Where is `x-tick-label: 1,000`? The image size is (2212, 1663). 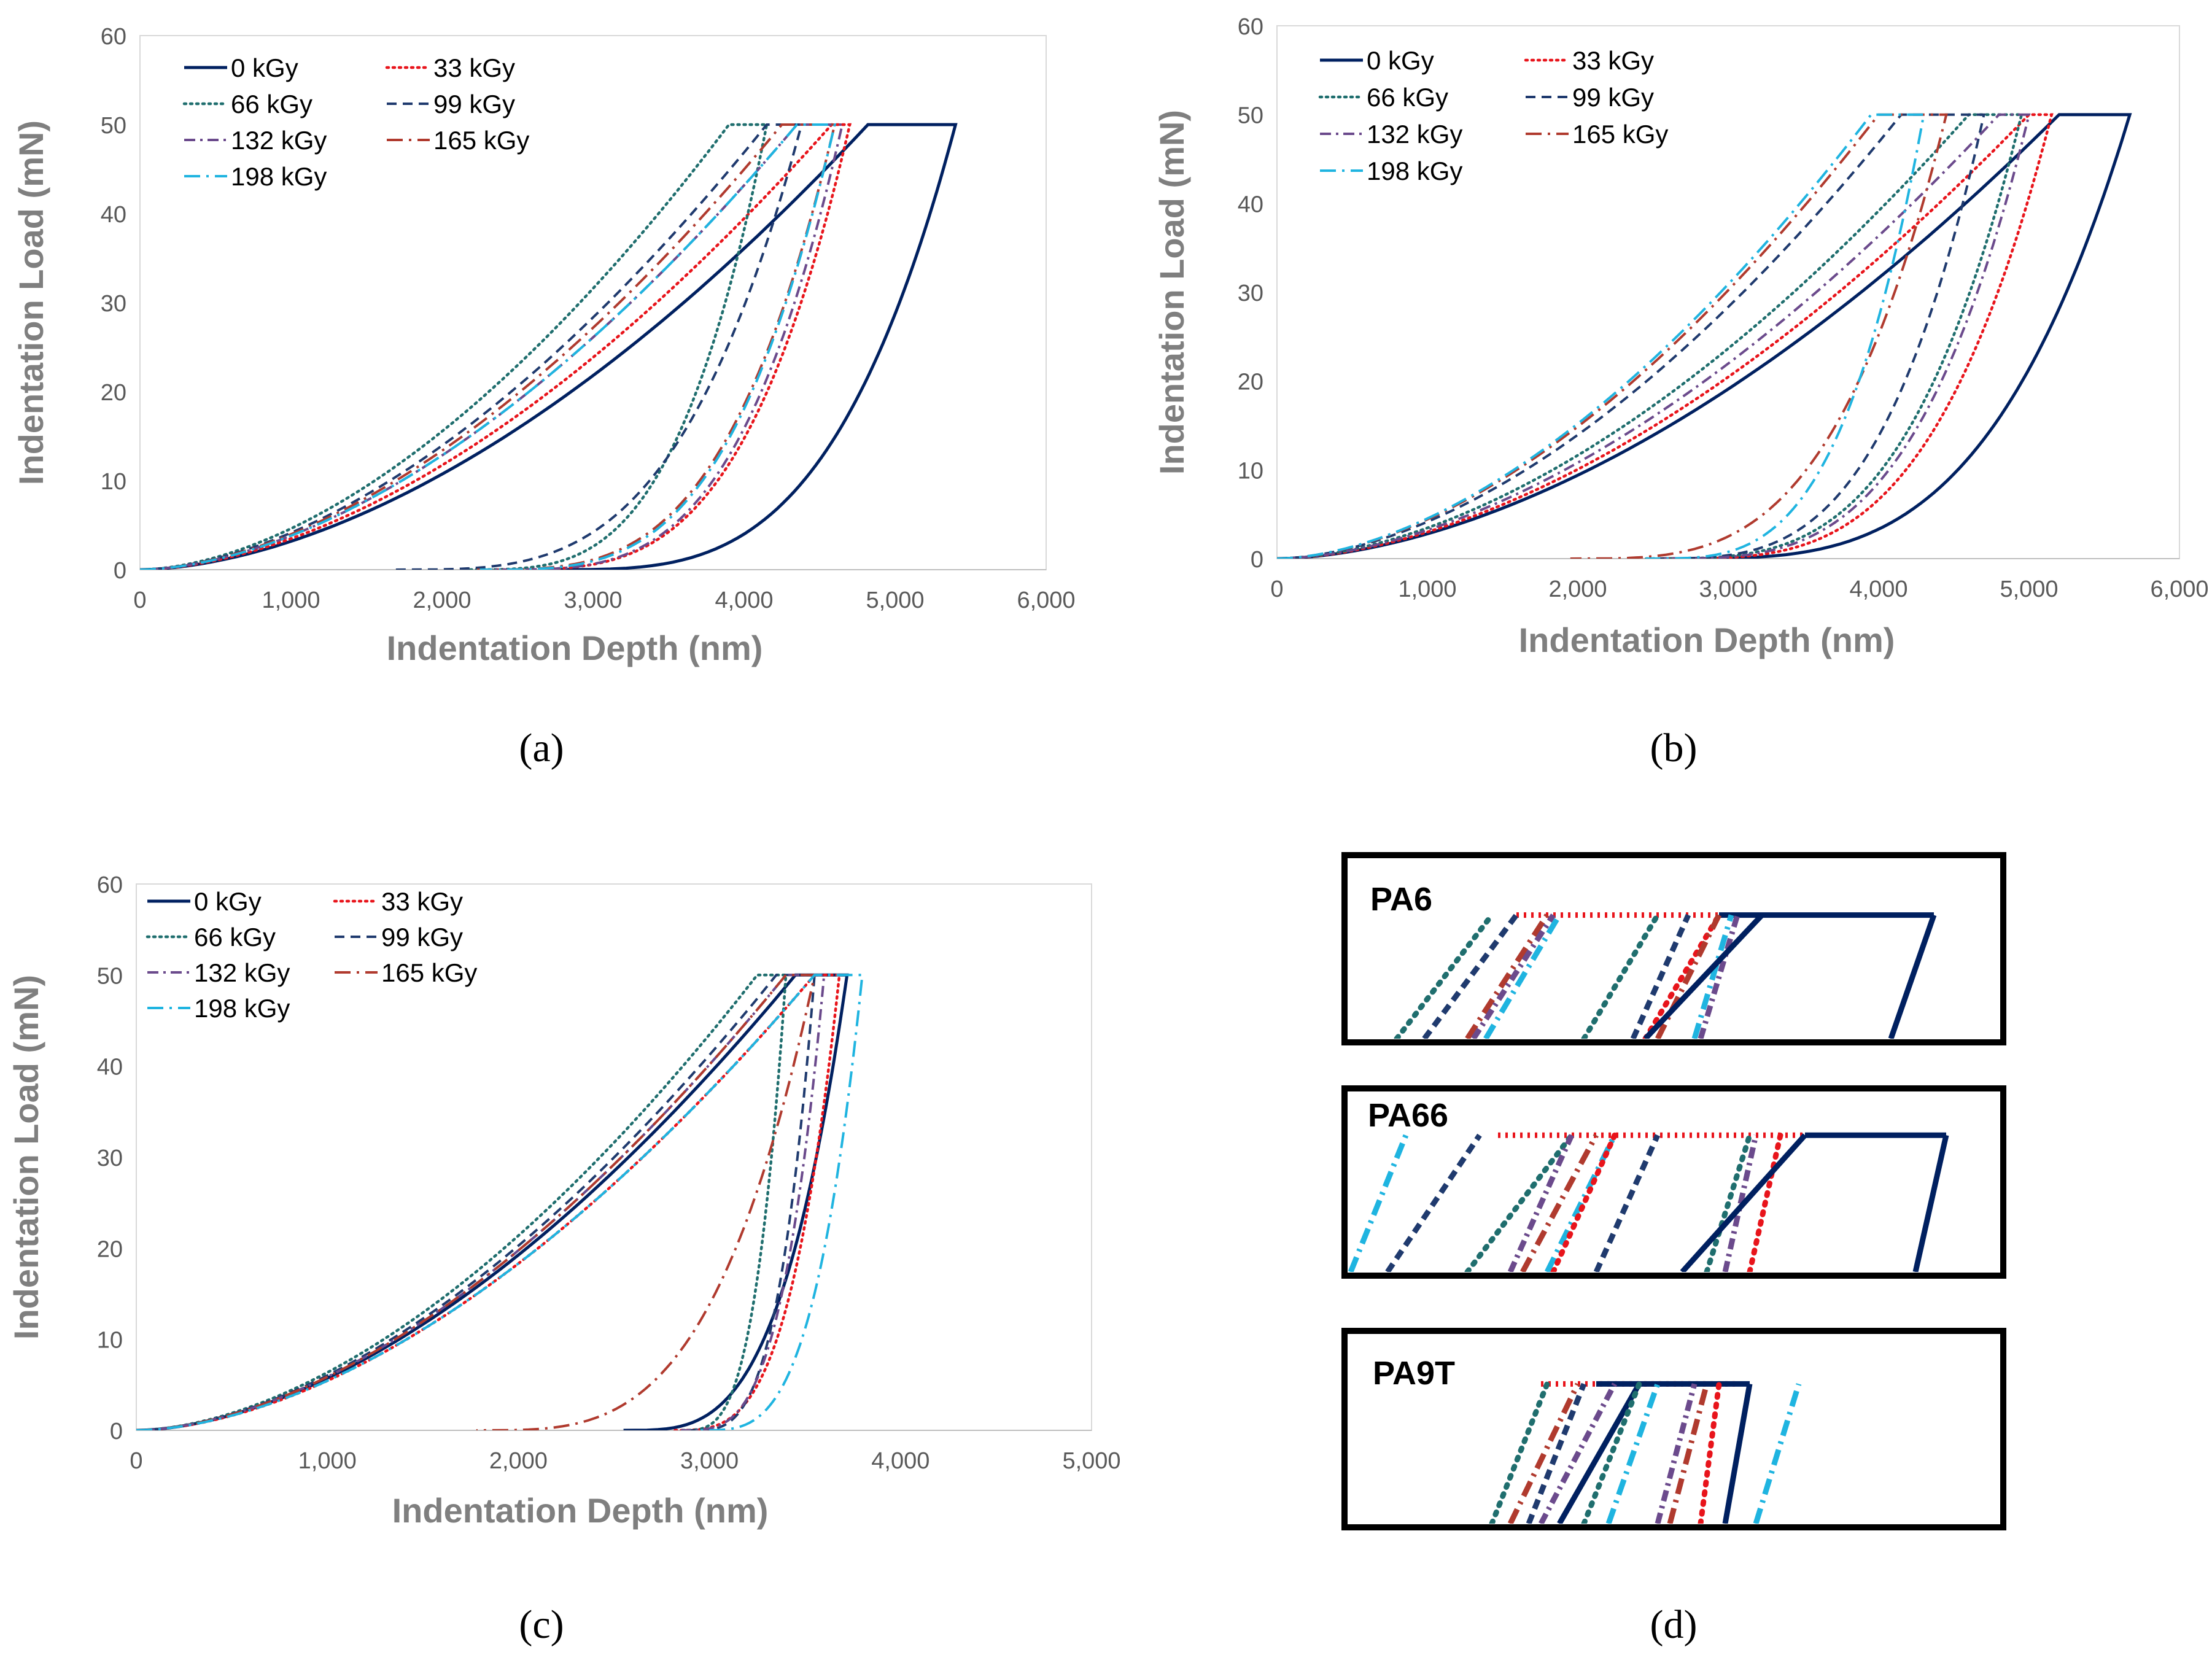 x-tick-label: 1,000 is located at coordinates (1427, 589).